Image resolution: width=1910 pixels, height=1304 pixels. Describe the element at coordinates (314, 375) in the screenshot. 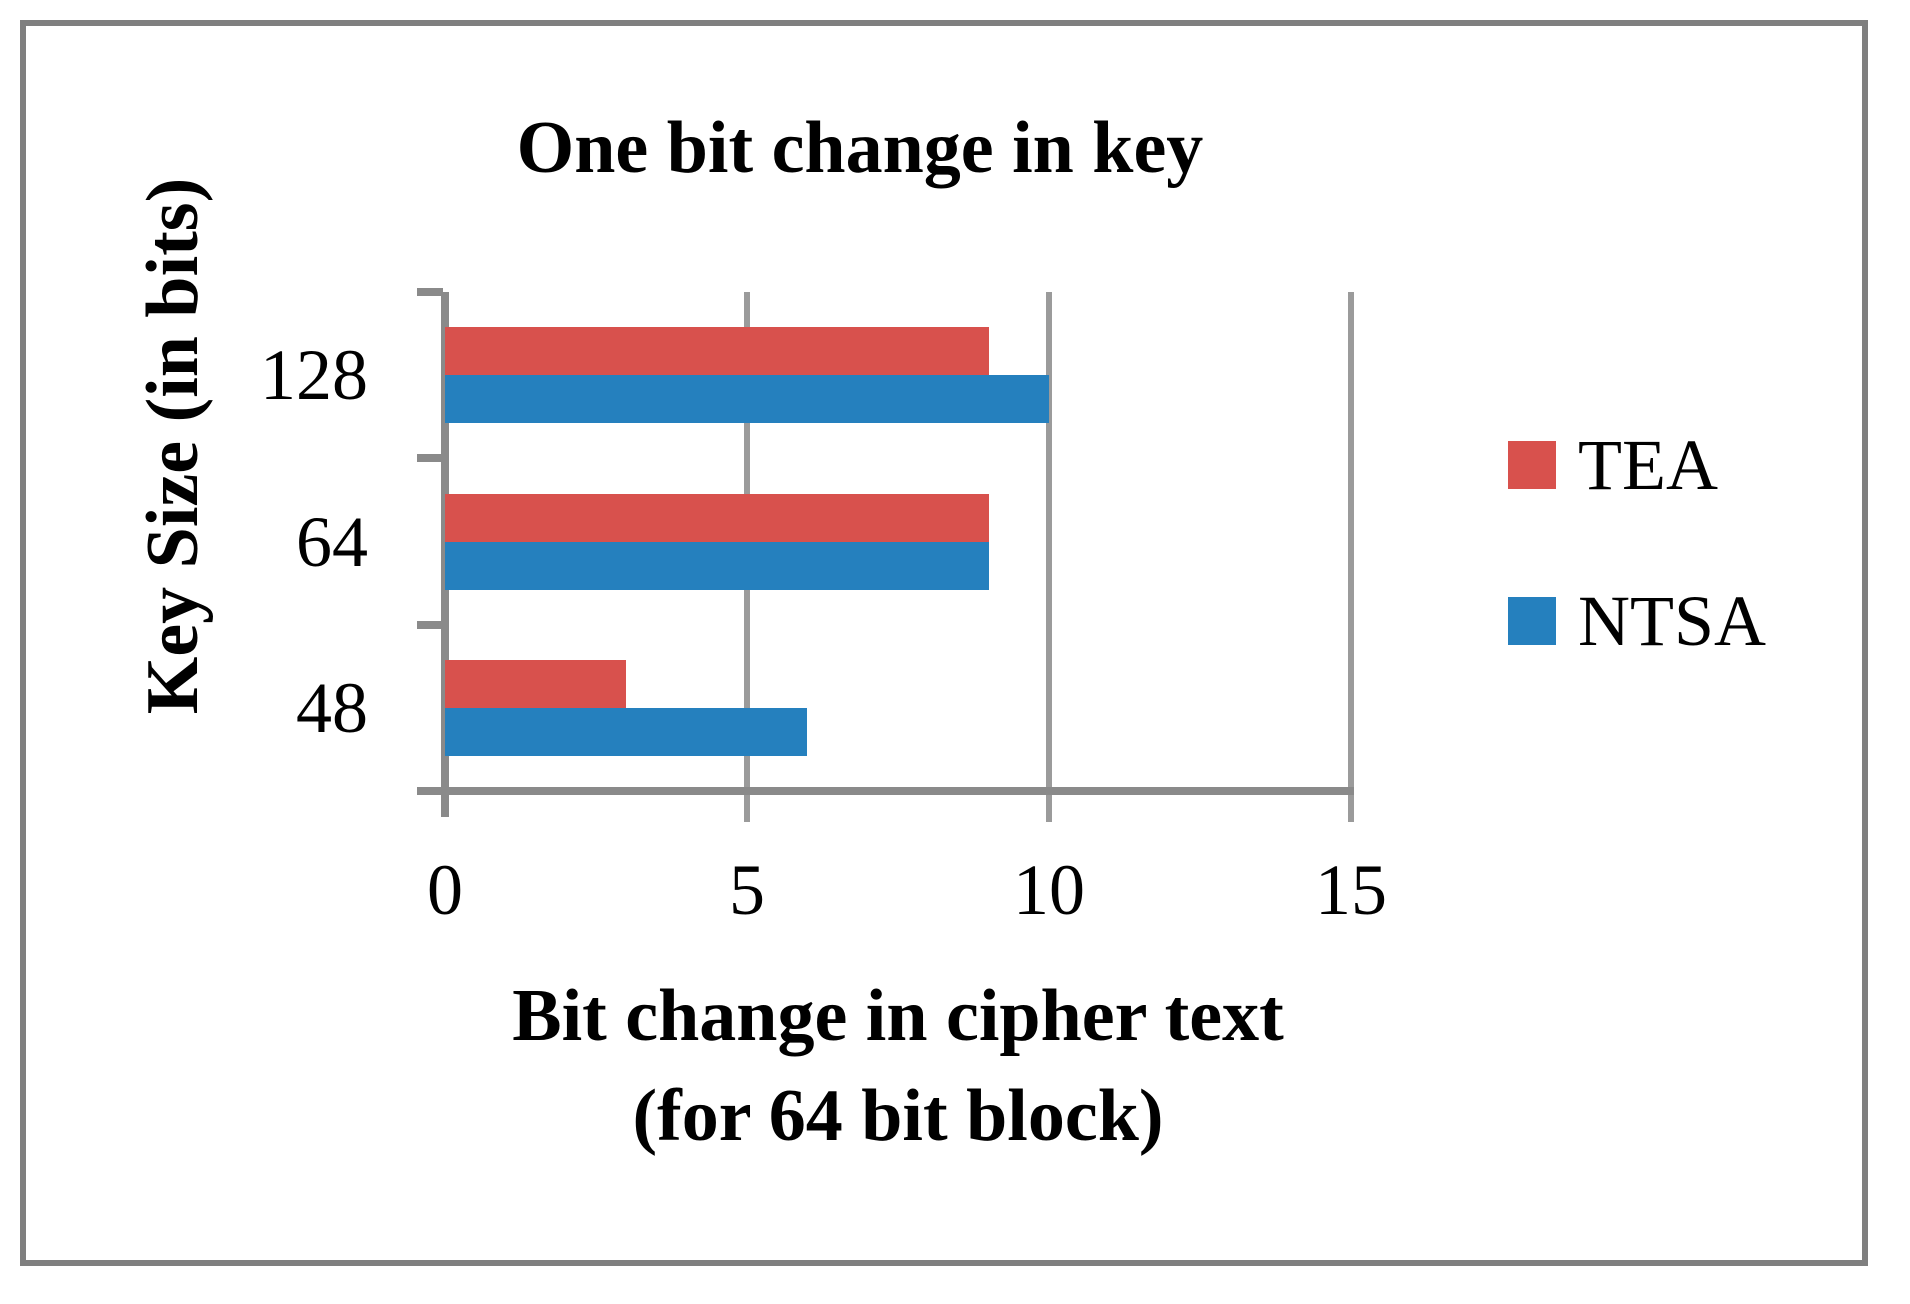

I see `category-label-128: 128` at that location.